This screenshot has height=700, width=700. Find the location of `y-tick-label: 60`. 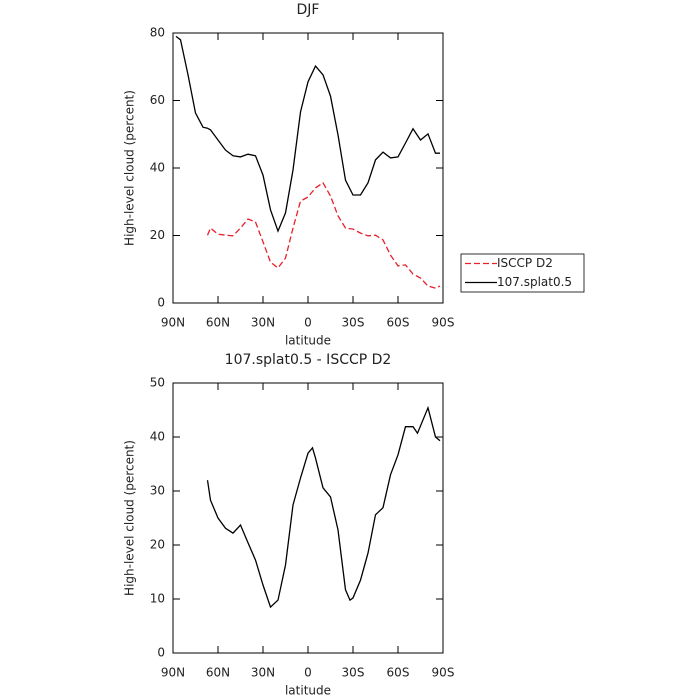

y-tick-label: 60 is located at coordinates (157, 100).